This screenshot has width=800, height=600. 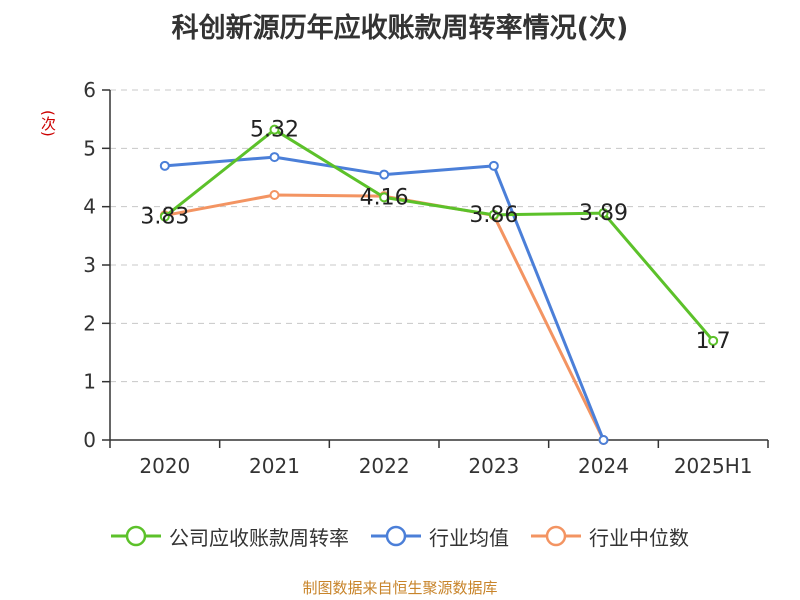 I want to click on data-label: 3.89, so click(x=603, y=213).